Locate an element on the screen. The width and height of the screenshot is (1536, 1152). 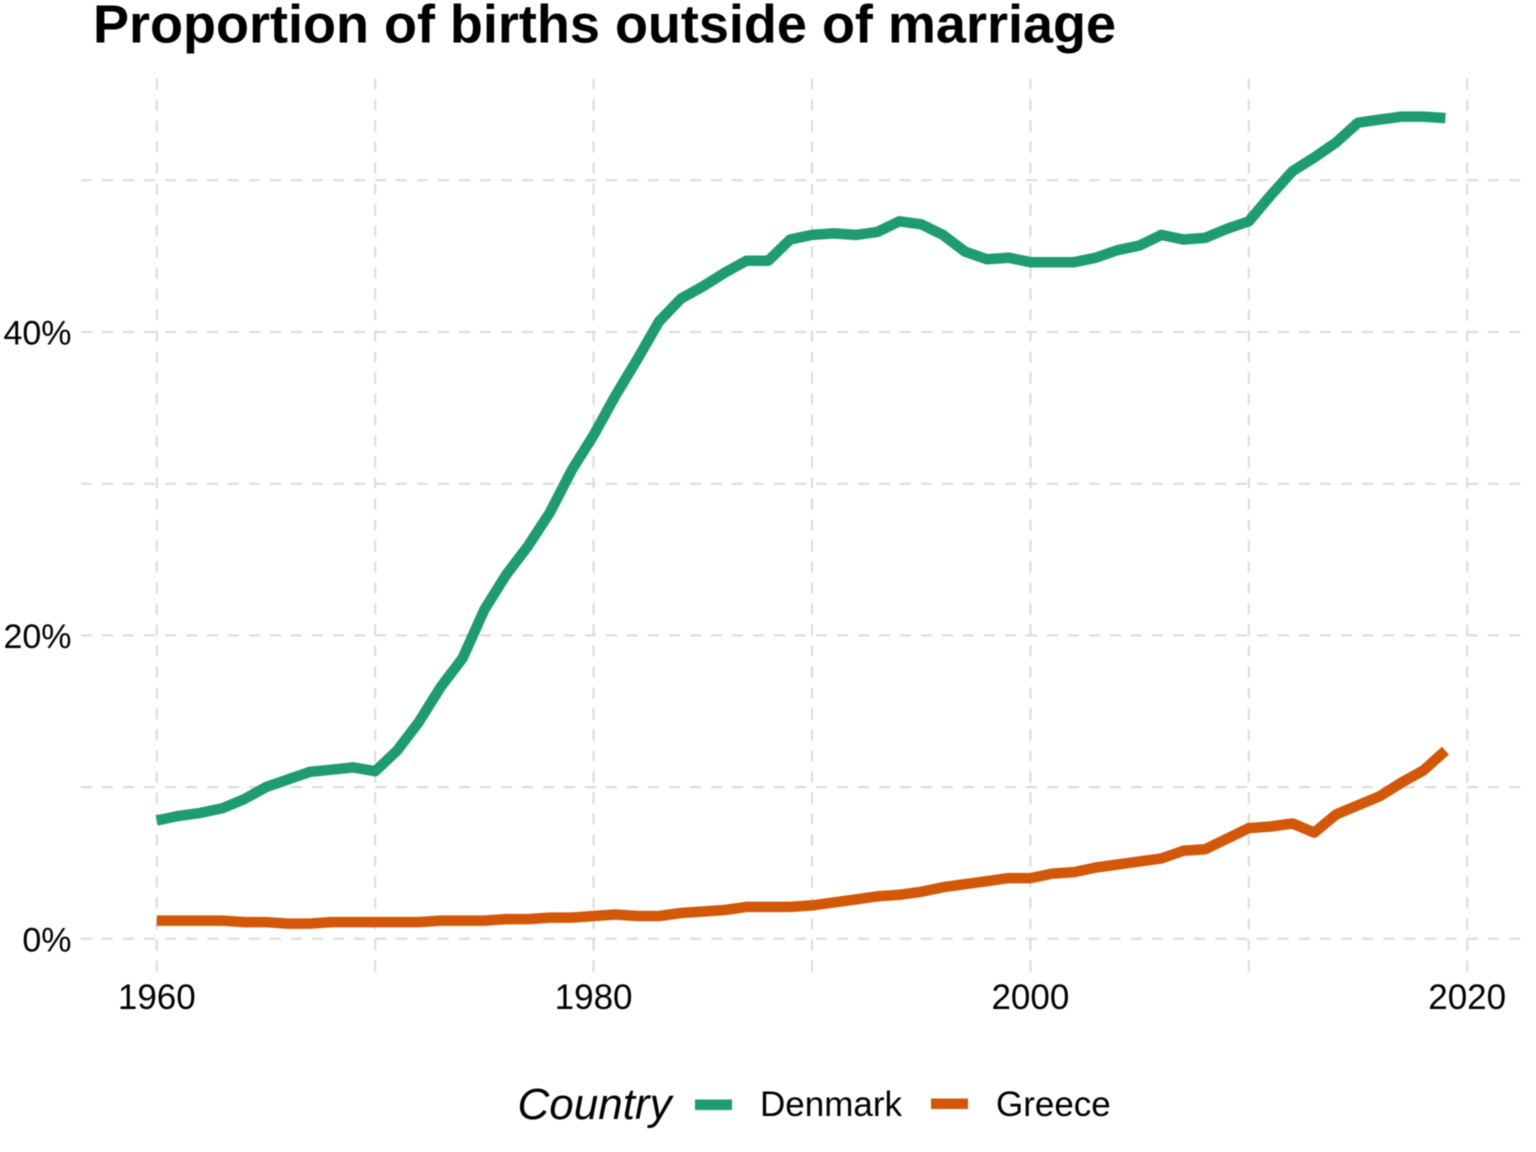
svg-text: Greece is located at coordinates (1053, 1104).